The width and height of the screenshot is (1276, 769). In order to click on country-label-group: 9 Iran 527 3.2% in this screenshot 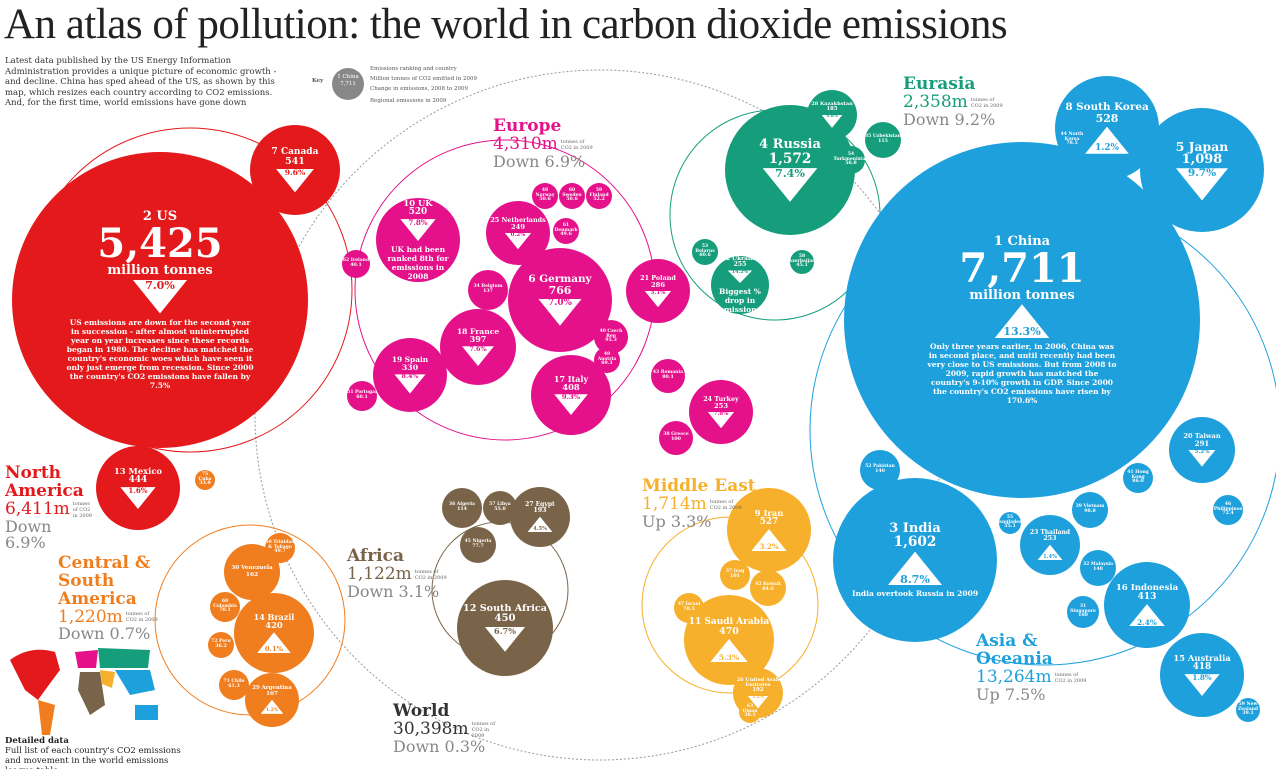, I will do `click(769, 530)`.